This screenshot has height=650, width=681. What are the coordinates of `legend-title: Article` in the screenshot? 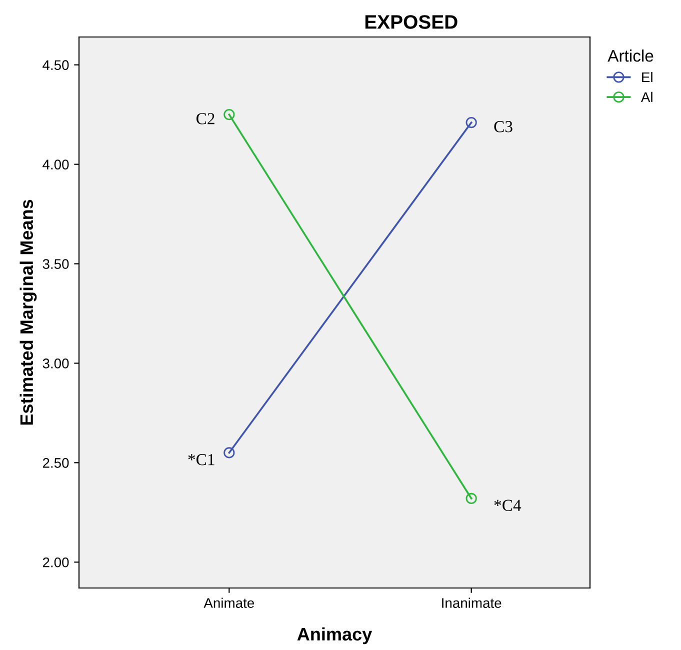 It's located at (631, 56).